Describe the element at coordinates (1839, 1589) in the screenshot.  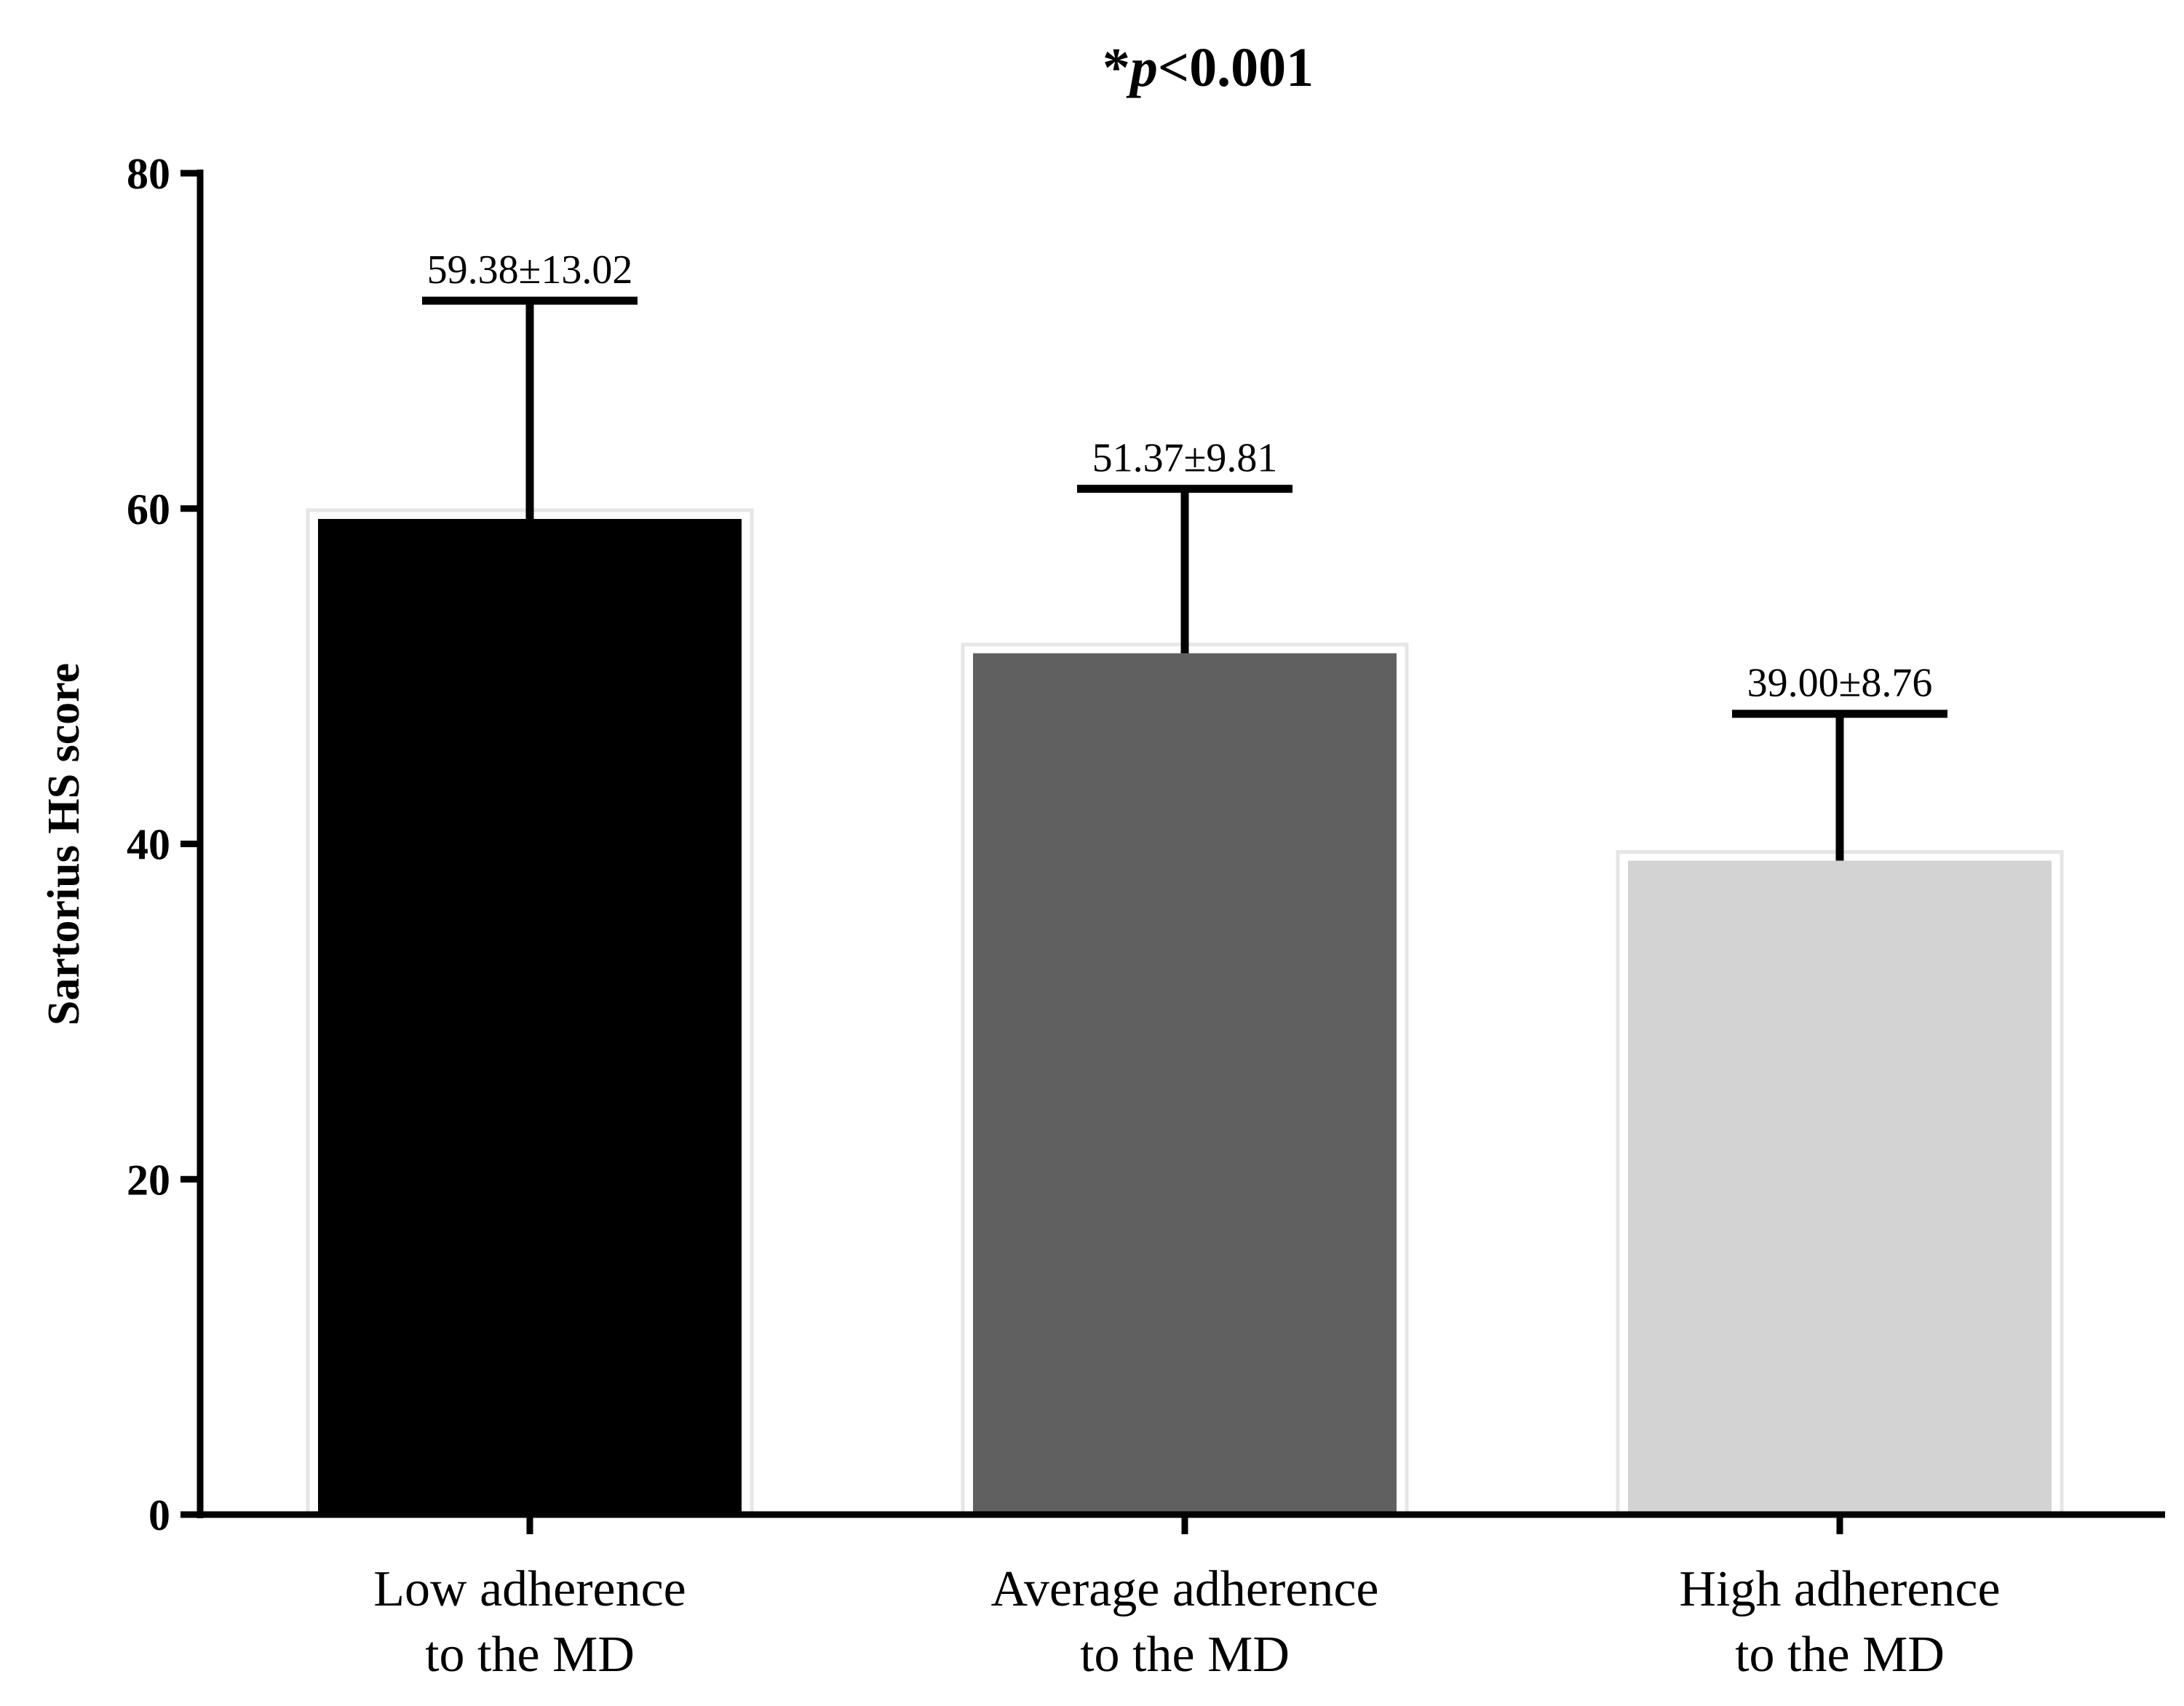
I see `category-label-line1: High adherence` at that location.